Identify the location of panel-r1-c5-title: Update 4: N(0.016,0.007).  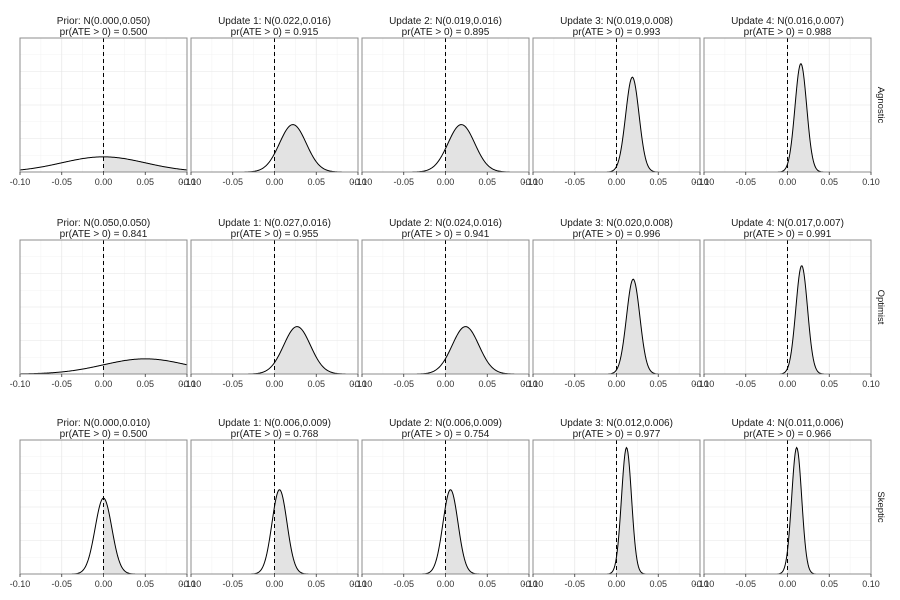
(787, 21).